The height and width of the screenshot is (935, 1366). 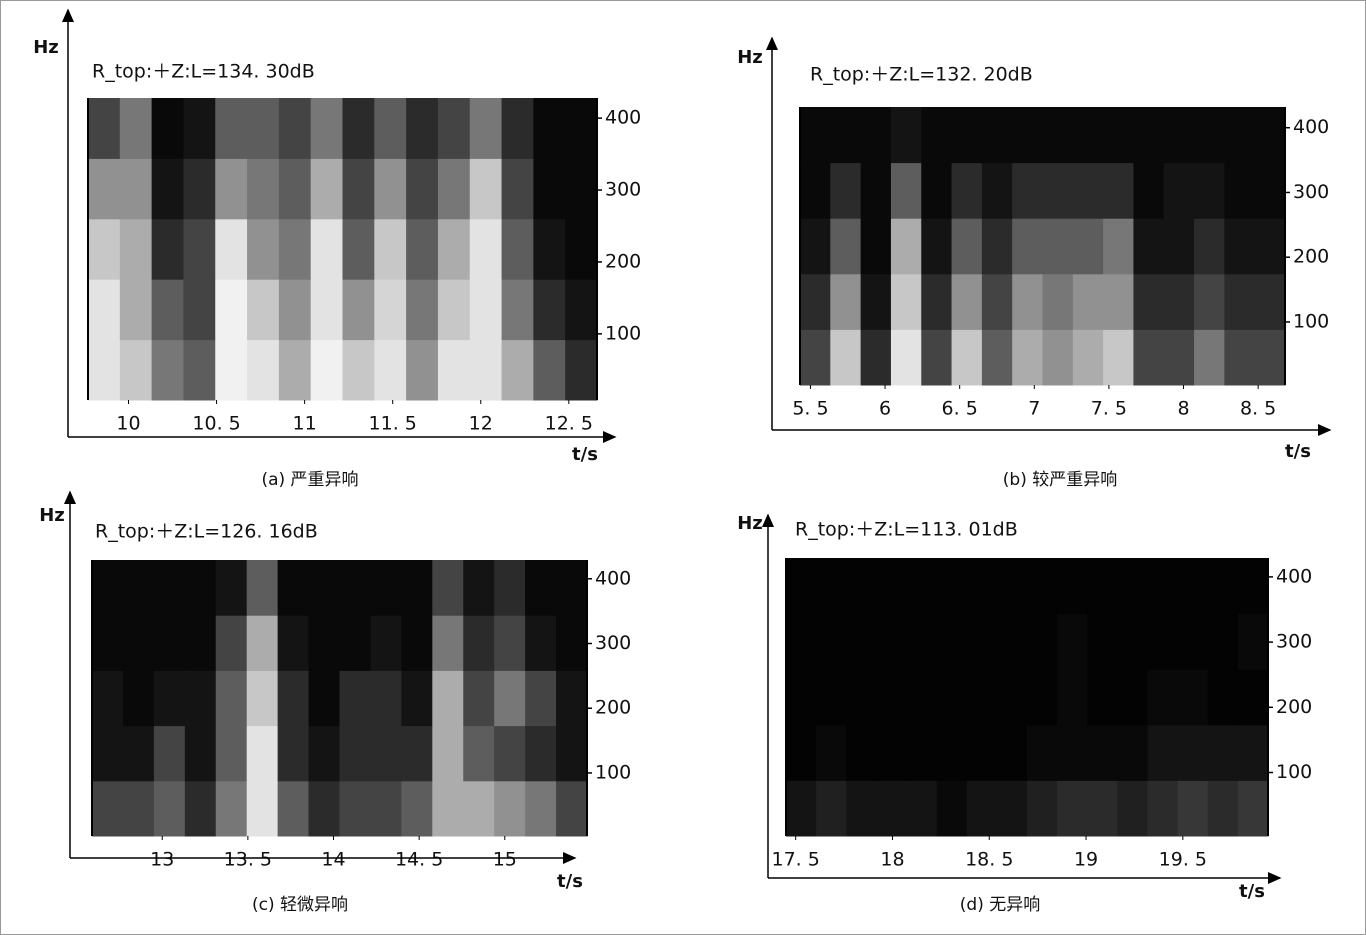 I want to click on x-tick-label: 8, so click(x=1183, y=409).